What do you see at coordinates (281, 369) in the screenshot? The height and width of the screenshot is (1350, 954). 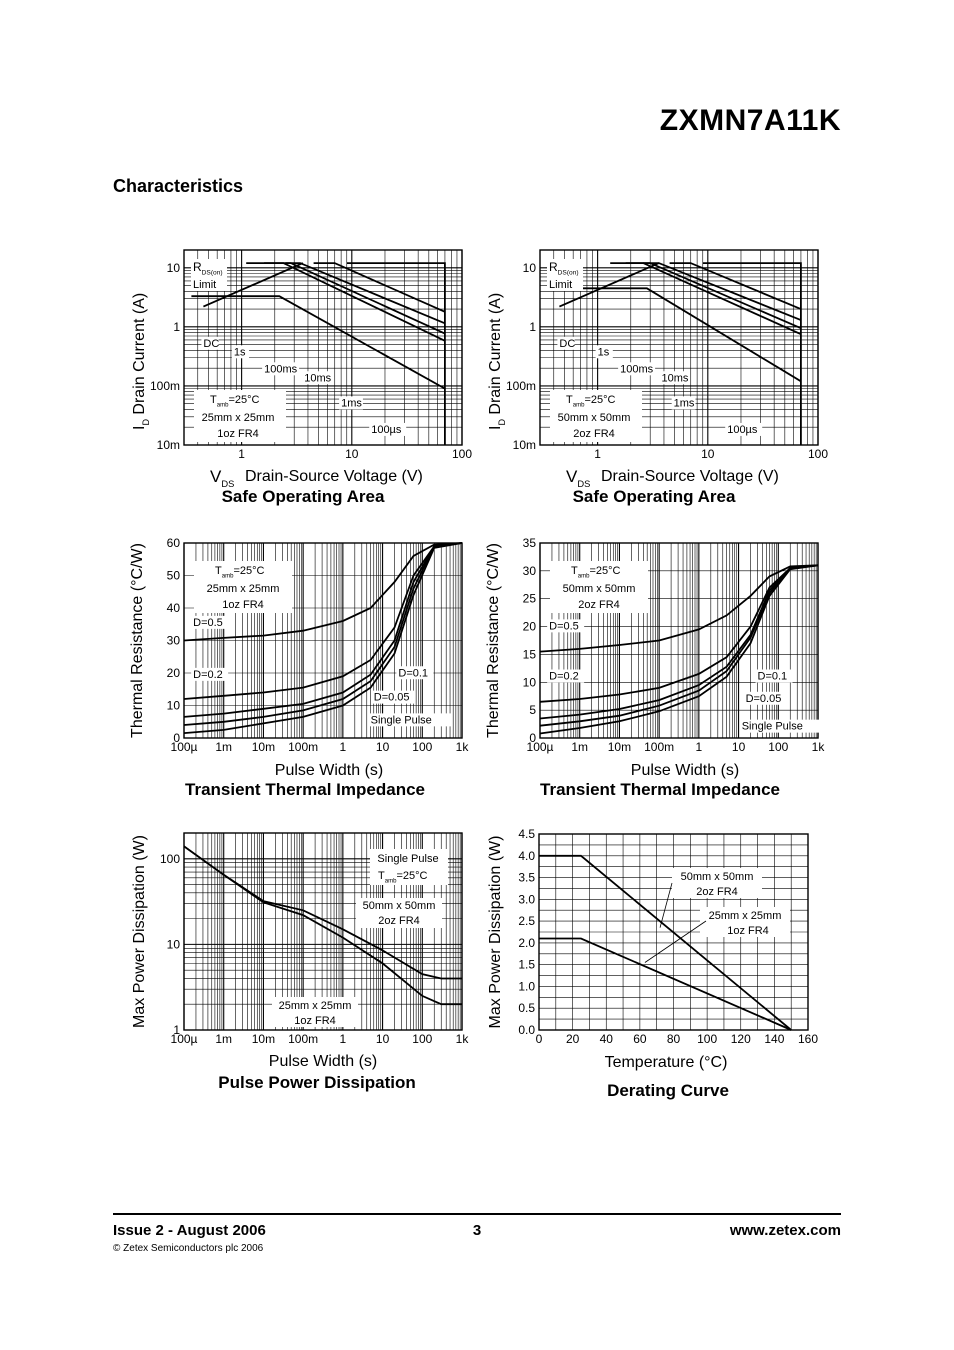 I see `curve-label: 100ms` at bounding box center [281, 369].